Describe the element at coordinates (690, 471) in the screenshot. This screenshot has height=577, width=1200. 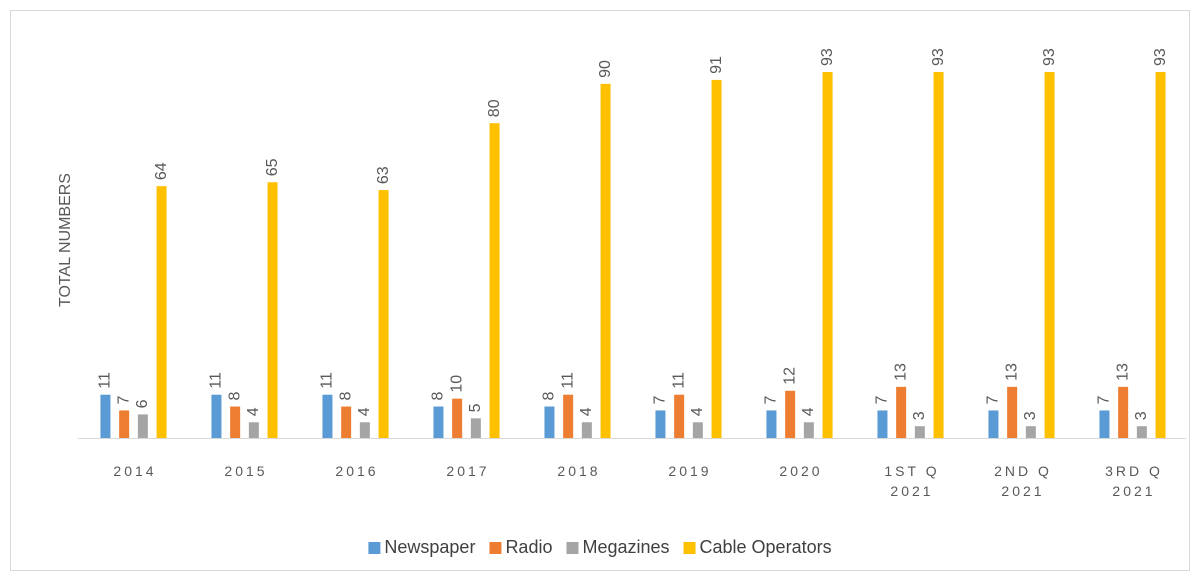
I see `x-tick-label: 2019` at that location.